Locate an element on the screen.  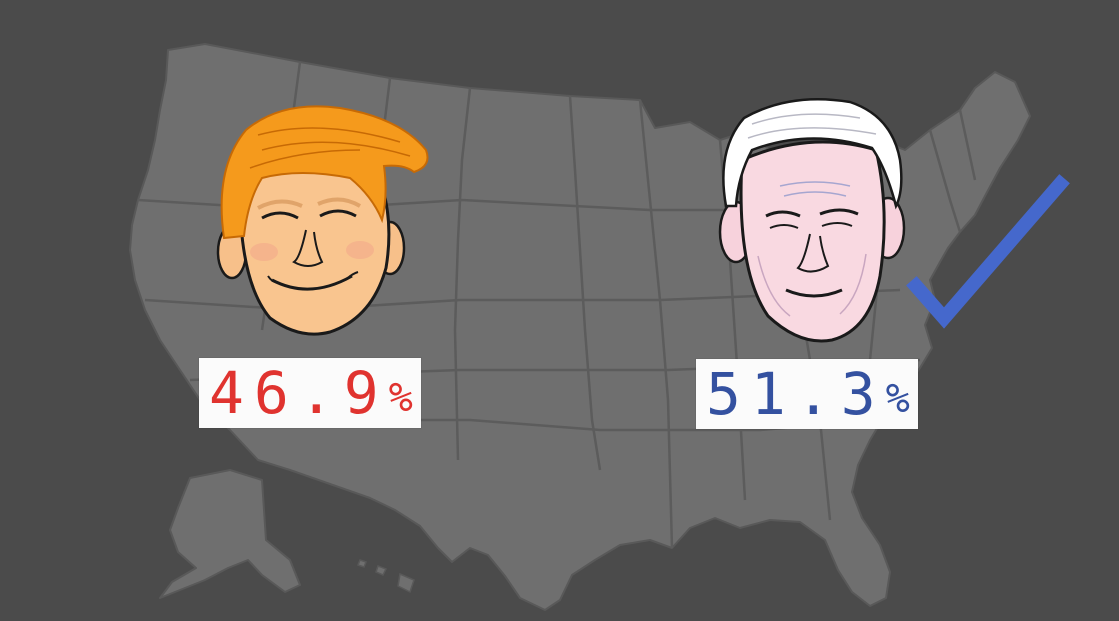
orange-haired-candidate-caricature is located at coordinates (322, 220).